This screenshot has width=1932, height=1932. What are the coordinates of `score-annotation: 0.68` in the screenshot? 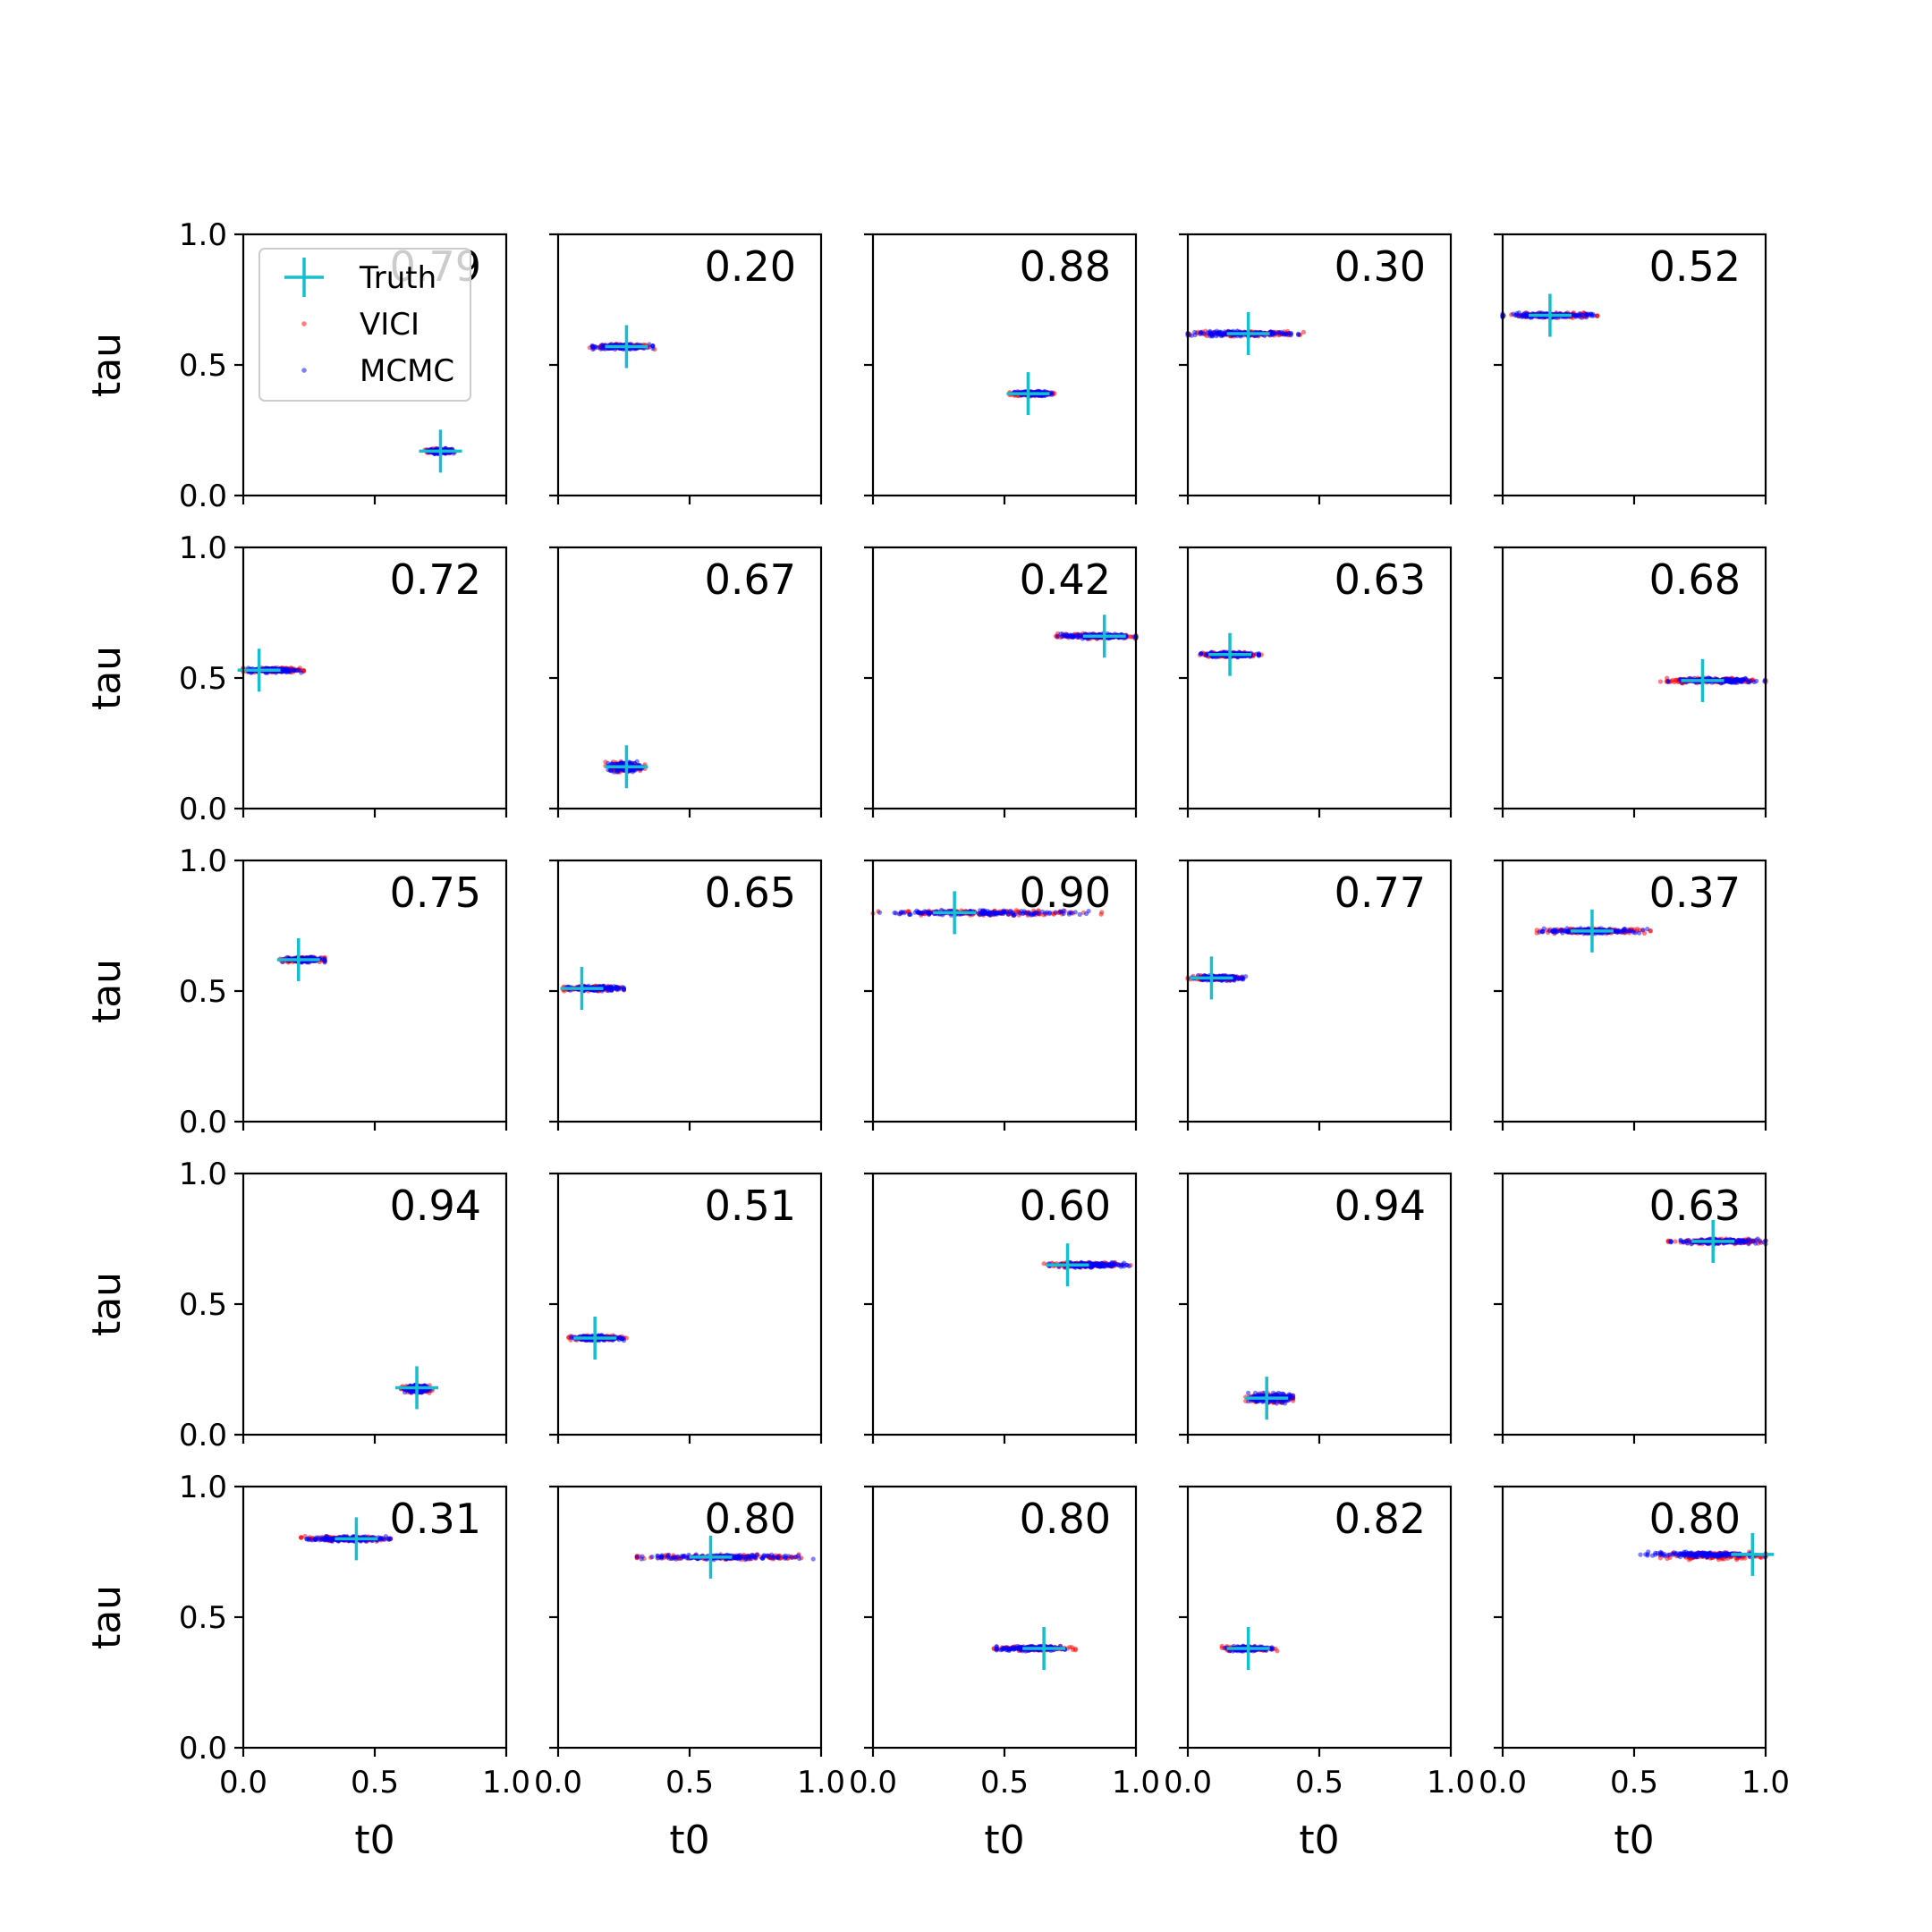 It's located at (1695, 579).